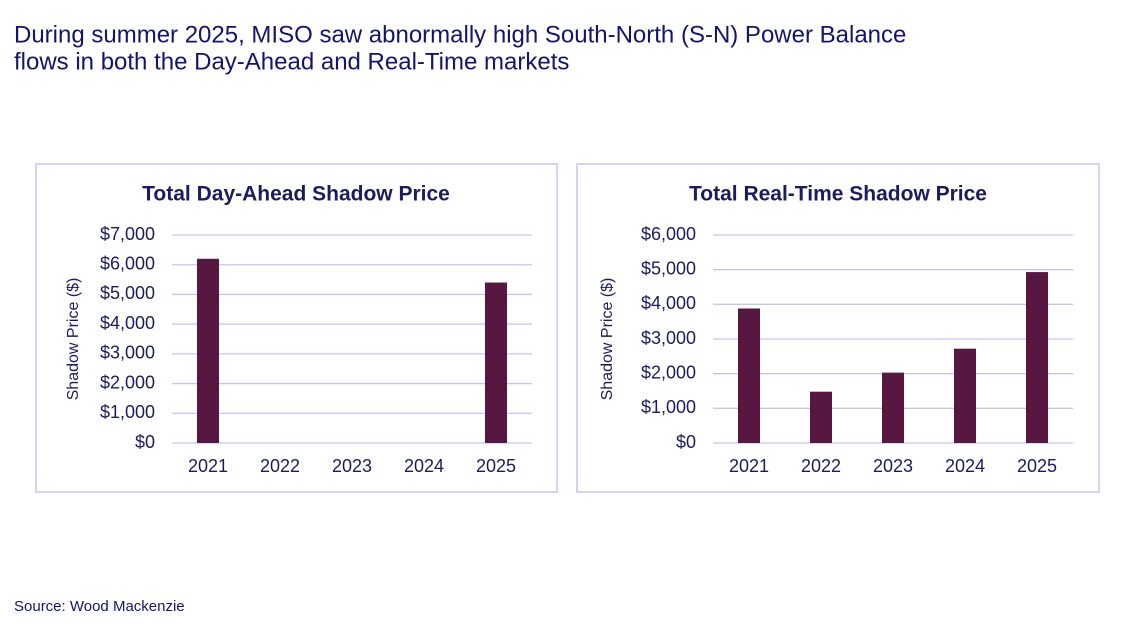 The image size is (1133, 634). I want to click on chart-title: Total Day-Ahead Shadow Price, so click(296, 194).